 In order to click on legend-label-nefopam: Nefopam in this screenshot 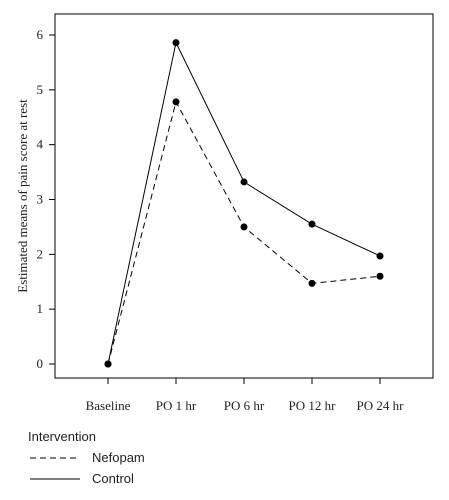, I will do `click(118, 457)`.